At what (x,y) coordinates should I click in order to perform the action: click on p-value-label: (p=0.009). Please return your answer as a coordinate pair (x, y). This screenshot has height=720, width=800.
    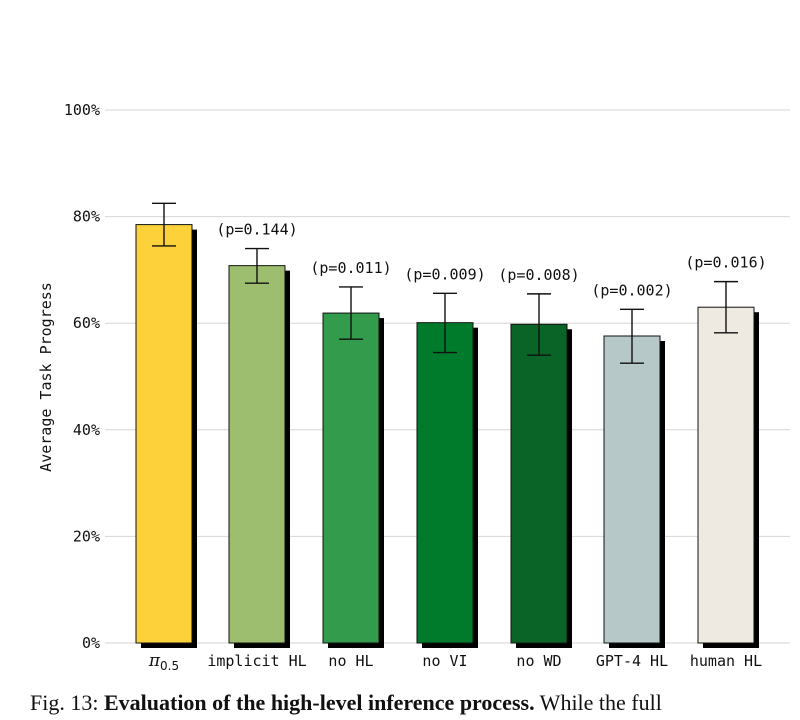
    Looking at the image, I should click on (444, 274).